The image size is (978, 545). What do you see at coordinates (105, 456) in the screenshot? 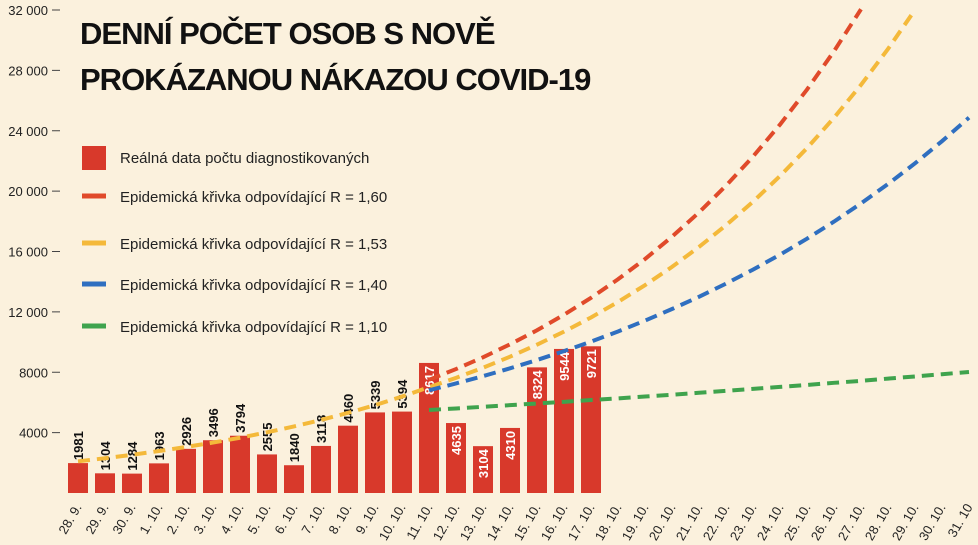
I see `value-label: 1304` at bounding box center [105, 456].